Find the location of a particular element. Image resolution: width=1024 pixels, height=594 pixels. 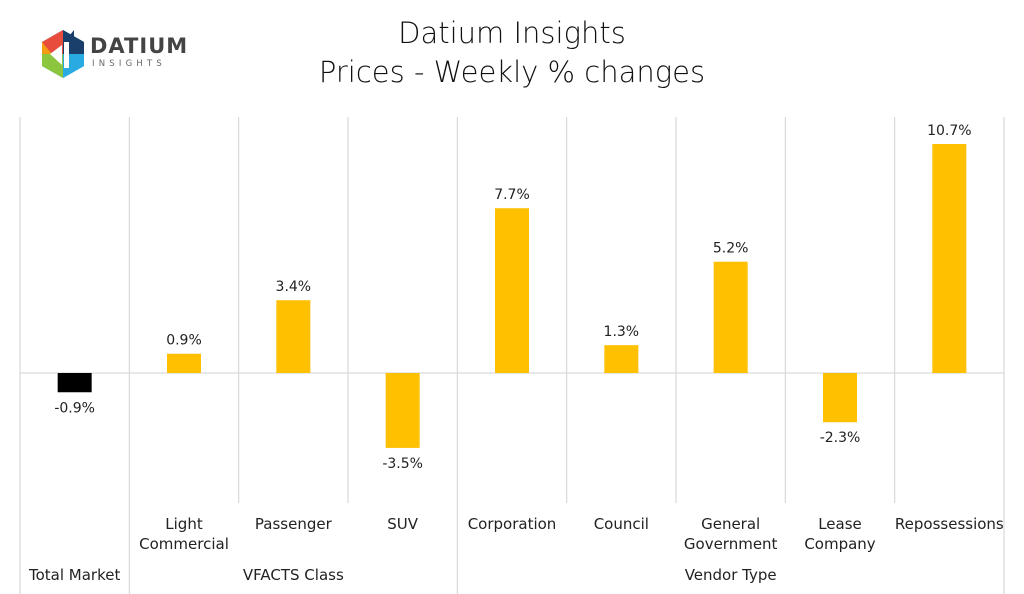

logo-subtitle: INSIGHTS is located at coordinates (129, 64).